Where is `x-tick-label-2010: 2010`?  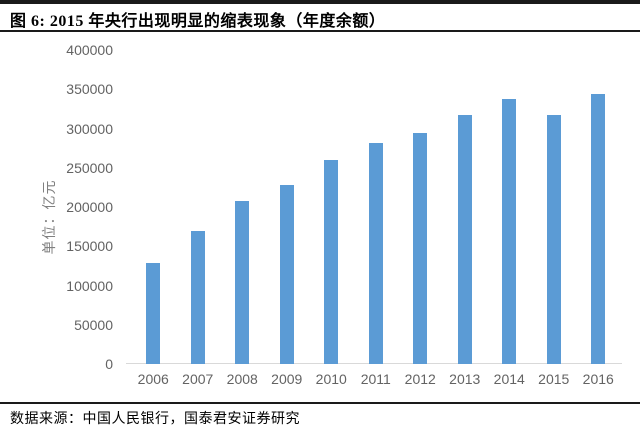
x-tick-label-2010: 2010 is located at coordinates (331, 379).